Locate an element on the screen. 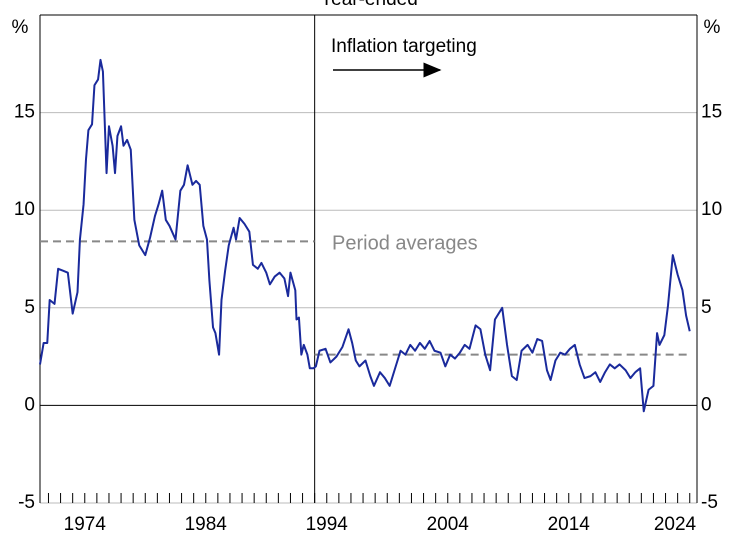  y-tick-label: 0 is located at coordinates (29, 404).